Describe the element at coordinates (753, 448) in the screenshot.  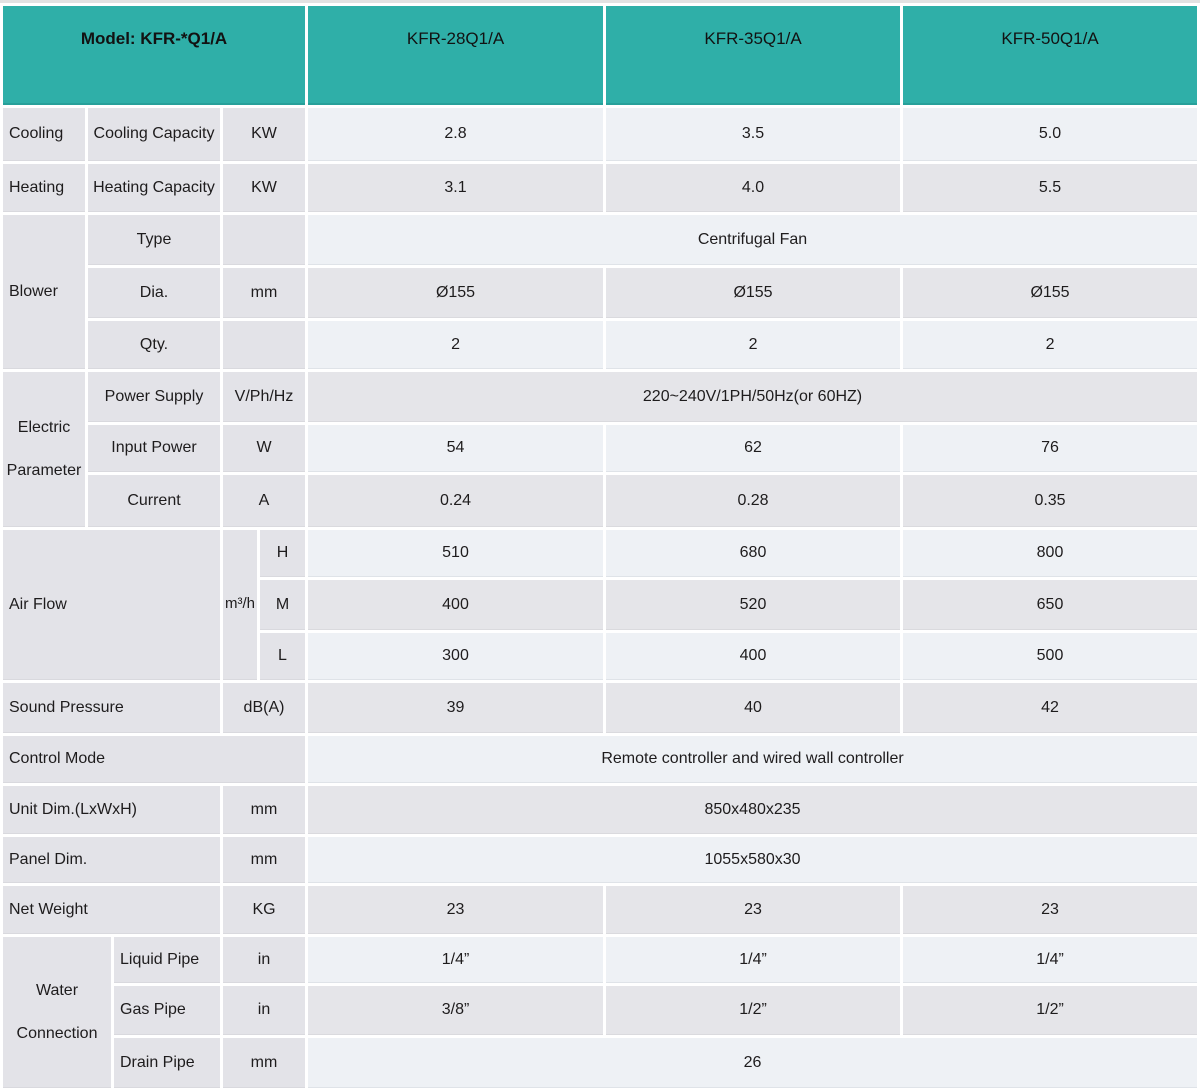
I see `value-cell: 62` at that location.